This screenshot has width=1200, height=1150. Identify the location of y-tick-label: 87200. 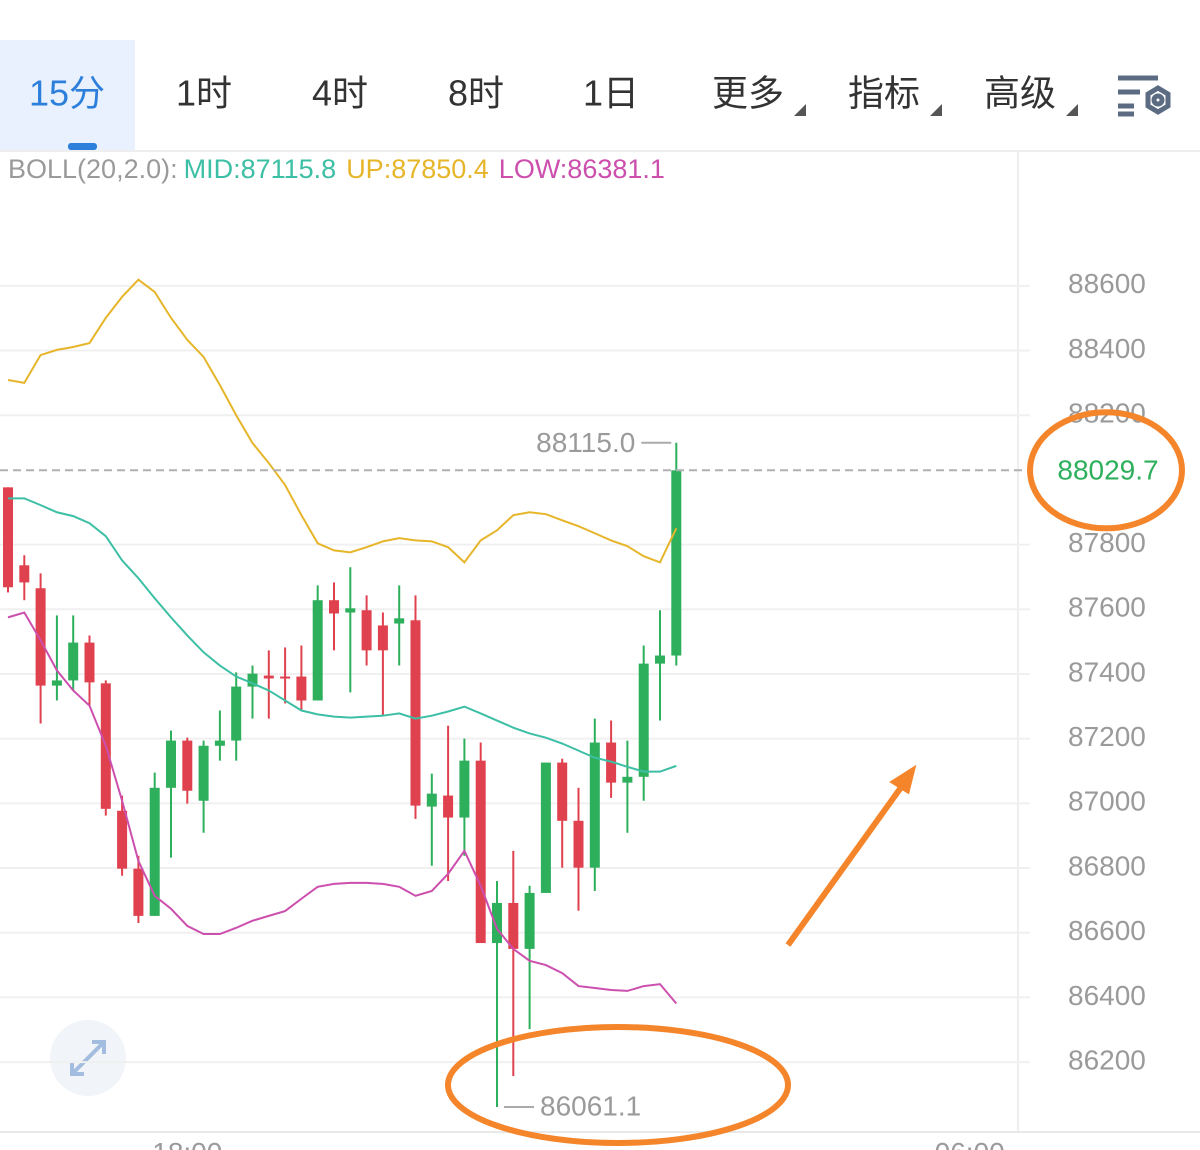
(1107, 736).